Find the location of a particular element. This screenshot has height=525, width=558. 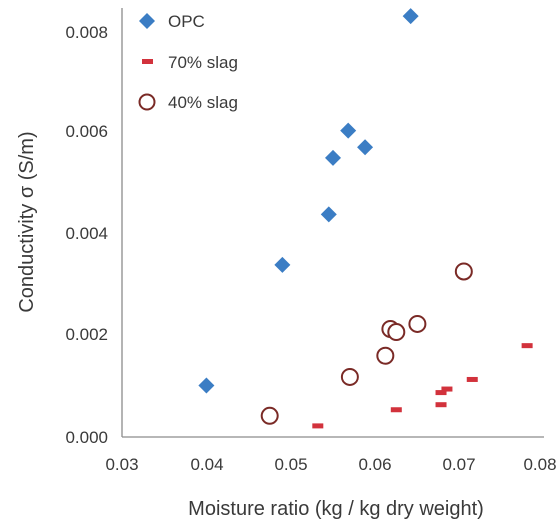

x-tick-label: 0.08 is located at coordinates (539, 464).